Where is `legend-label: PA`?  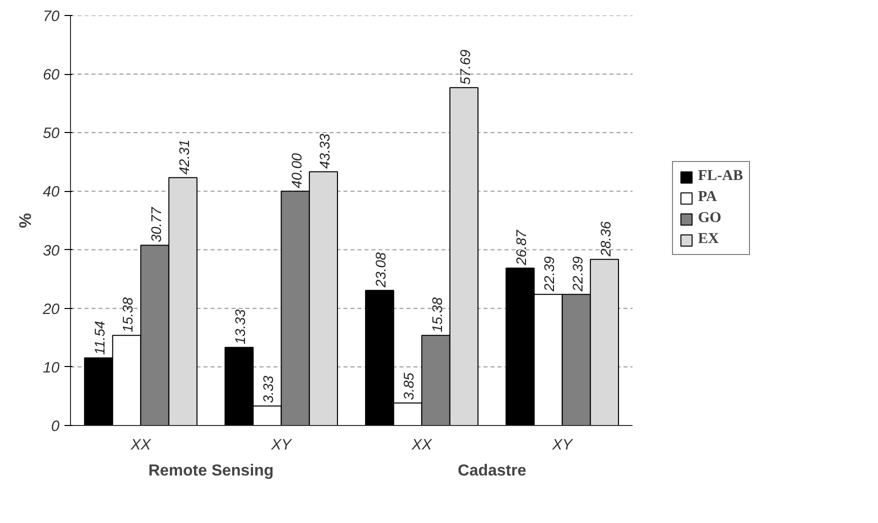 legend-label: PA is located at coordinates (708, 197).